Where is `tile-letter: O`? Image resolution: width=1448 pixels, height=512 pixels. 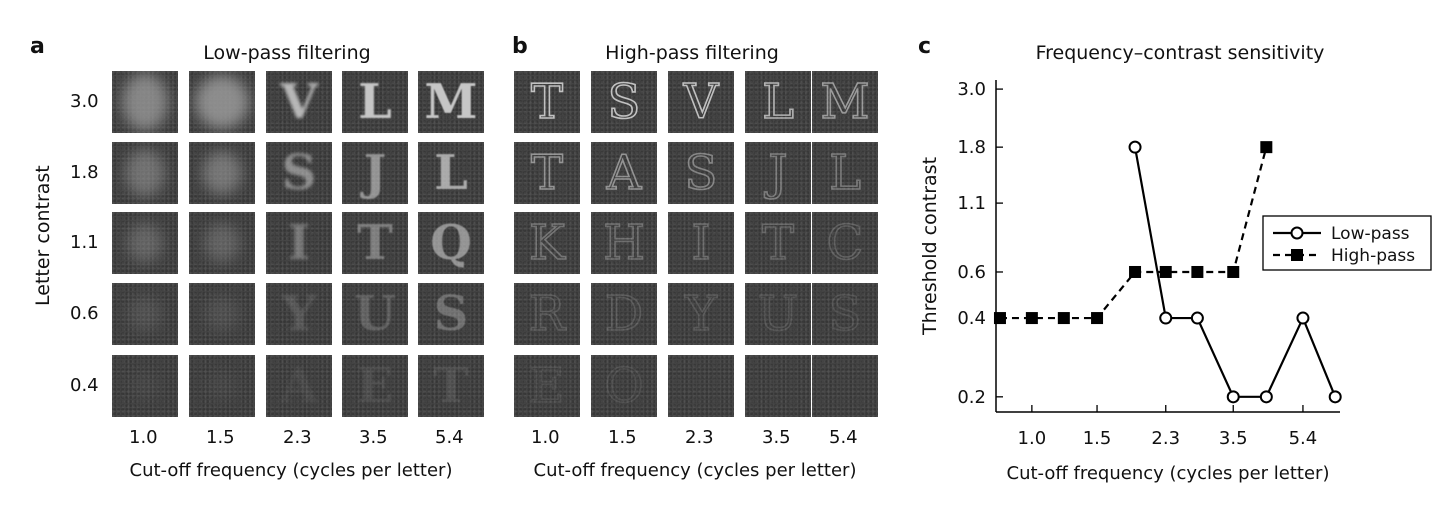 tile-letter: O is located at coordinates (624, 386).